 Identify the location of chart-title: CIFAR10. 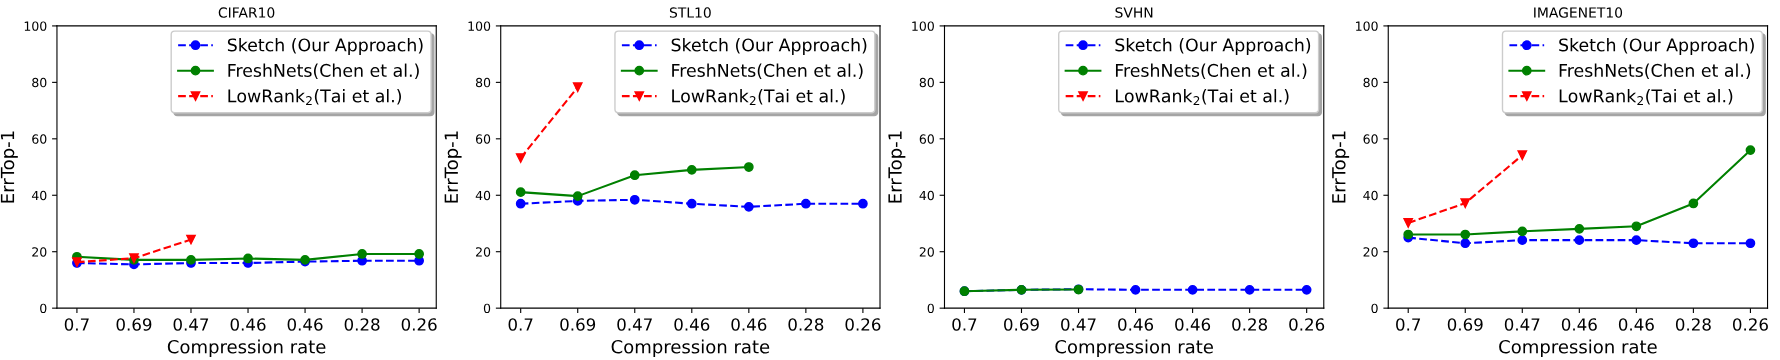
(246, 12).